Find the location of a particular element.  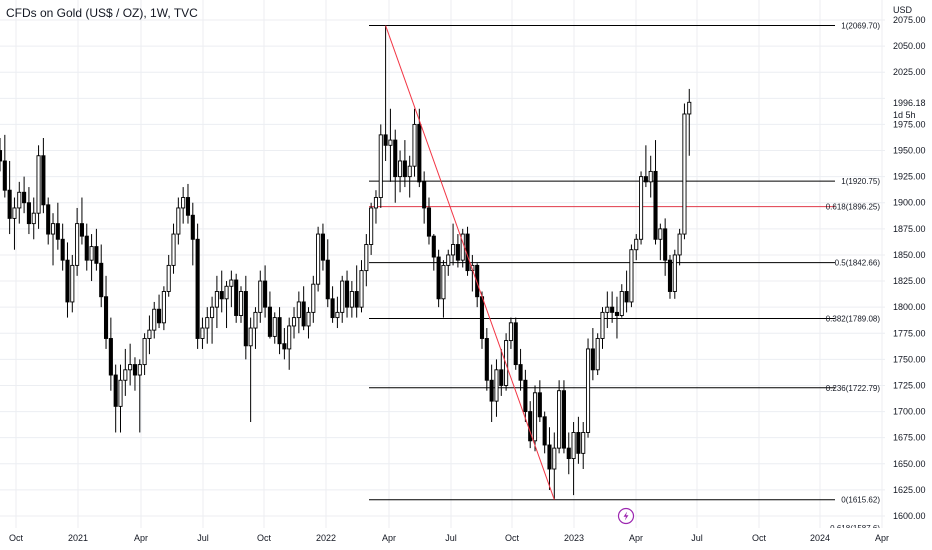

time-tick-label: Oct is located at coordinates (16, 538).